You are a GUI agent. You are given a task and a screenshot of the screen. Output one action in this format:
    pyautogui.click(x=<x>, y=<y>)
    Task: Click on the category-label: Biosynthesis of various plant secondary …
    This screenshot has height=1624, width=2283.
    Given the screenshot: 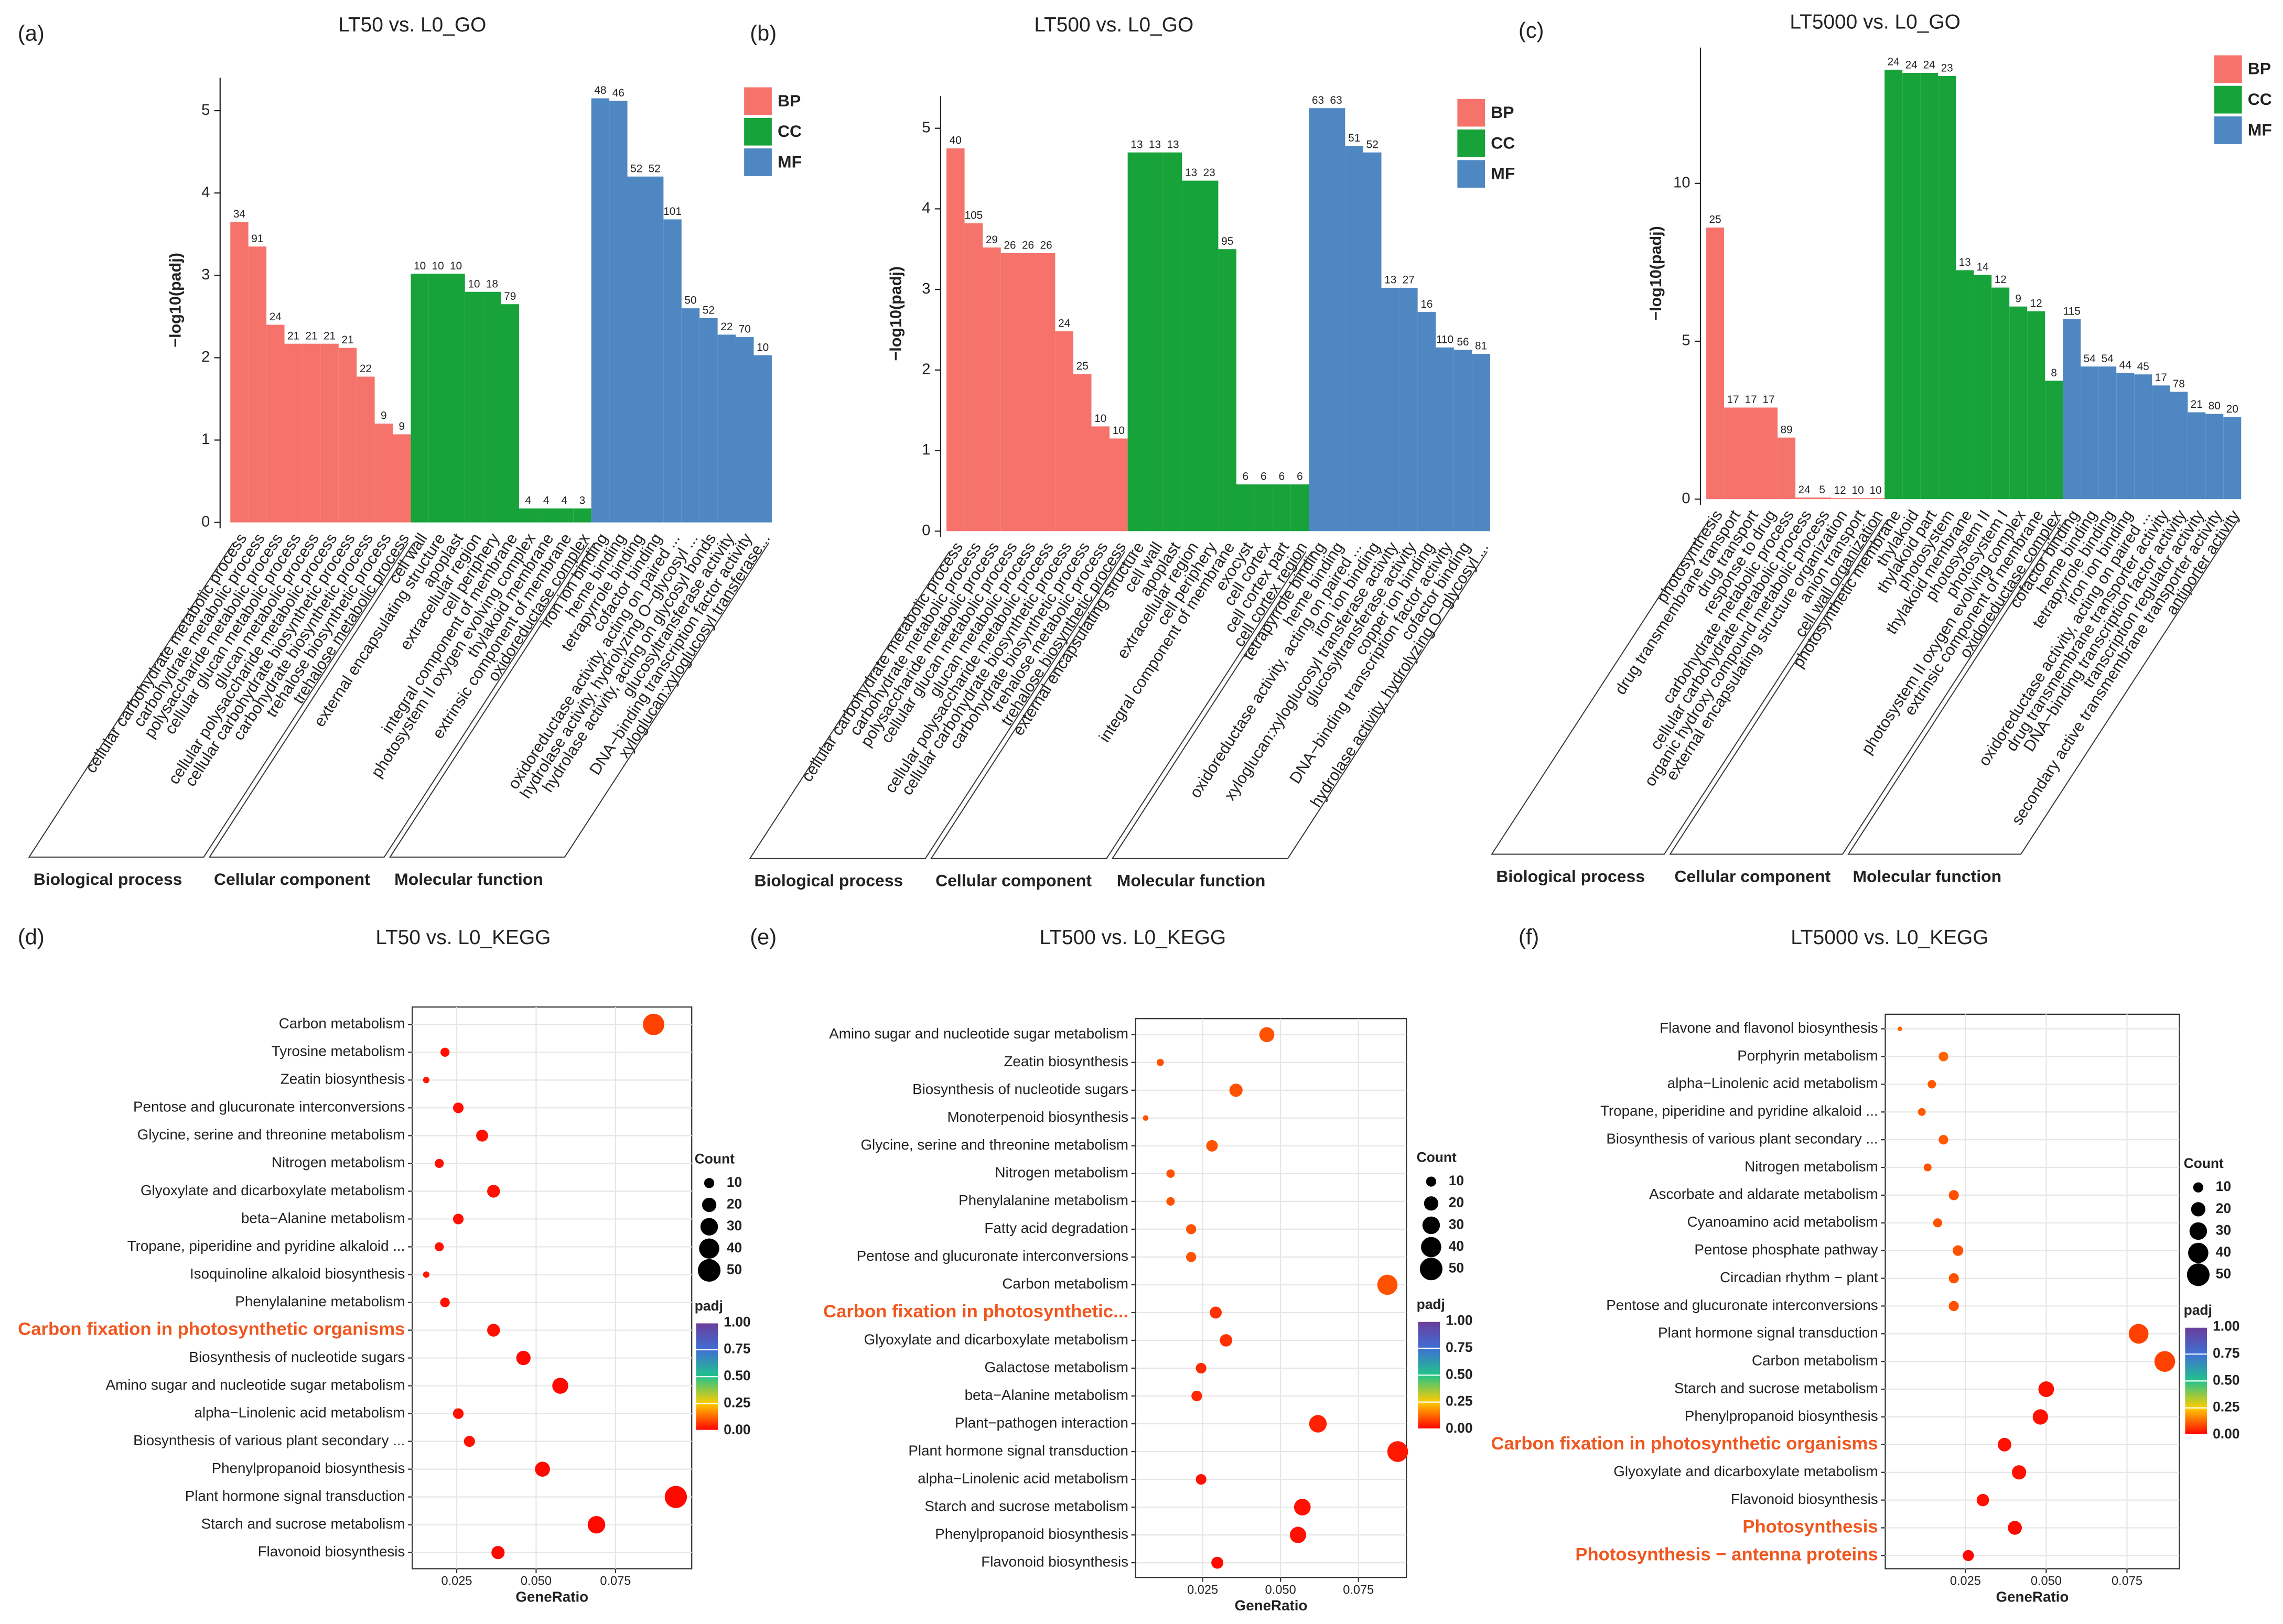 What is the action you would take?
    pyautogui.click(x=1742, y=1138)
    